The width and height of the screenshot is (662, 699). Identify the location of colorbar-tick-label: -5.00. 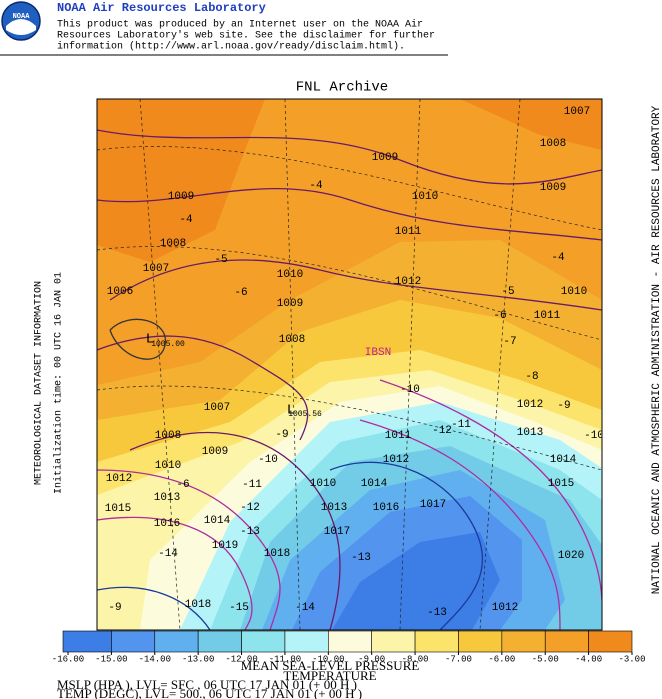
(545, 659).